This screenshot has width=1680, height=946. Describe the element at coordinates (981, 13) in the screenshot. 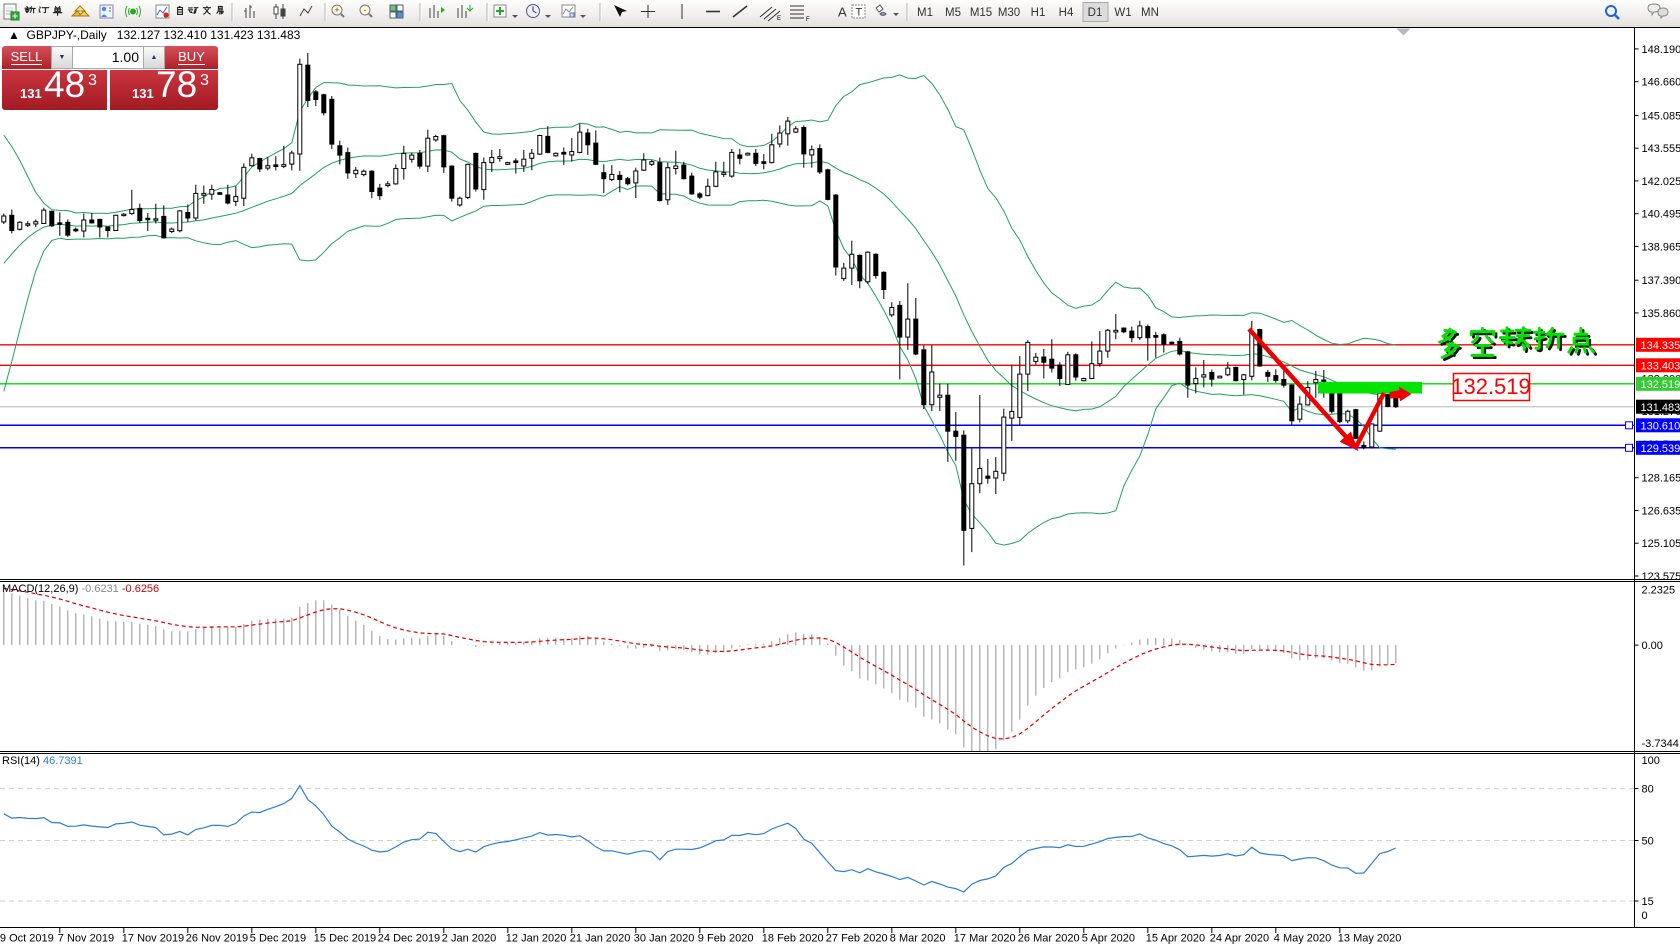

I see `svg-text: M15` at that location.